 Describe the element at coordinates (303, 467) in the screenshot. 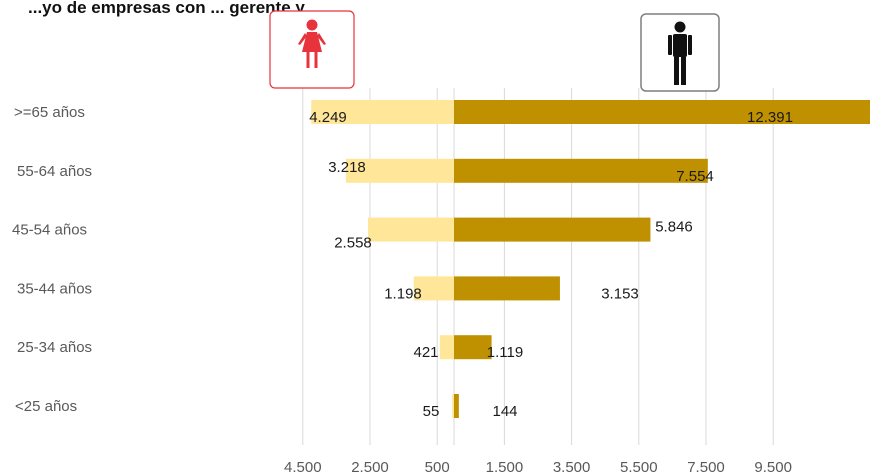

I see `x-tick-label: 4.500` at that location.